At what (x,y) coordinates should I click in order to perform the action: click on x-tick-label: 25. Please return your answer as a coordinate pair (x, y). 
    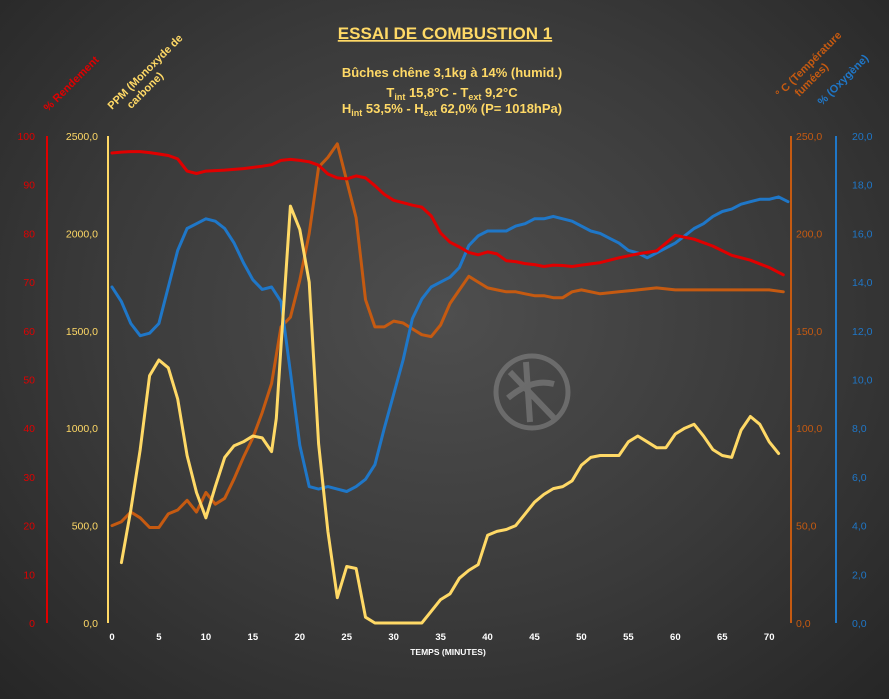
    Looking at the image, I should click on (346, 637).